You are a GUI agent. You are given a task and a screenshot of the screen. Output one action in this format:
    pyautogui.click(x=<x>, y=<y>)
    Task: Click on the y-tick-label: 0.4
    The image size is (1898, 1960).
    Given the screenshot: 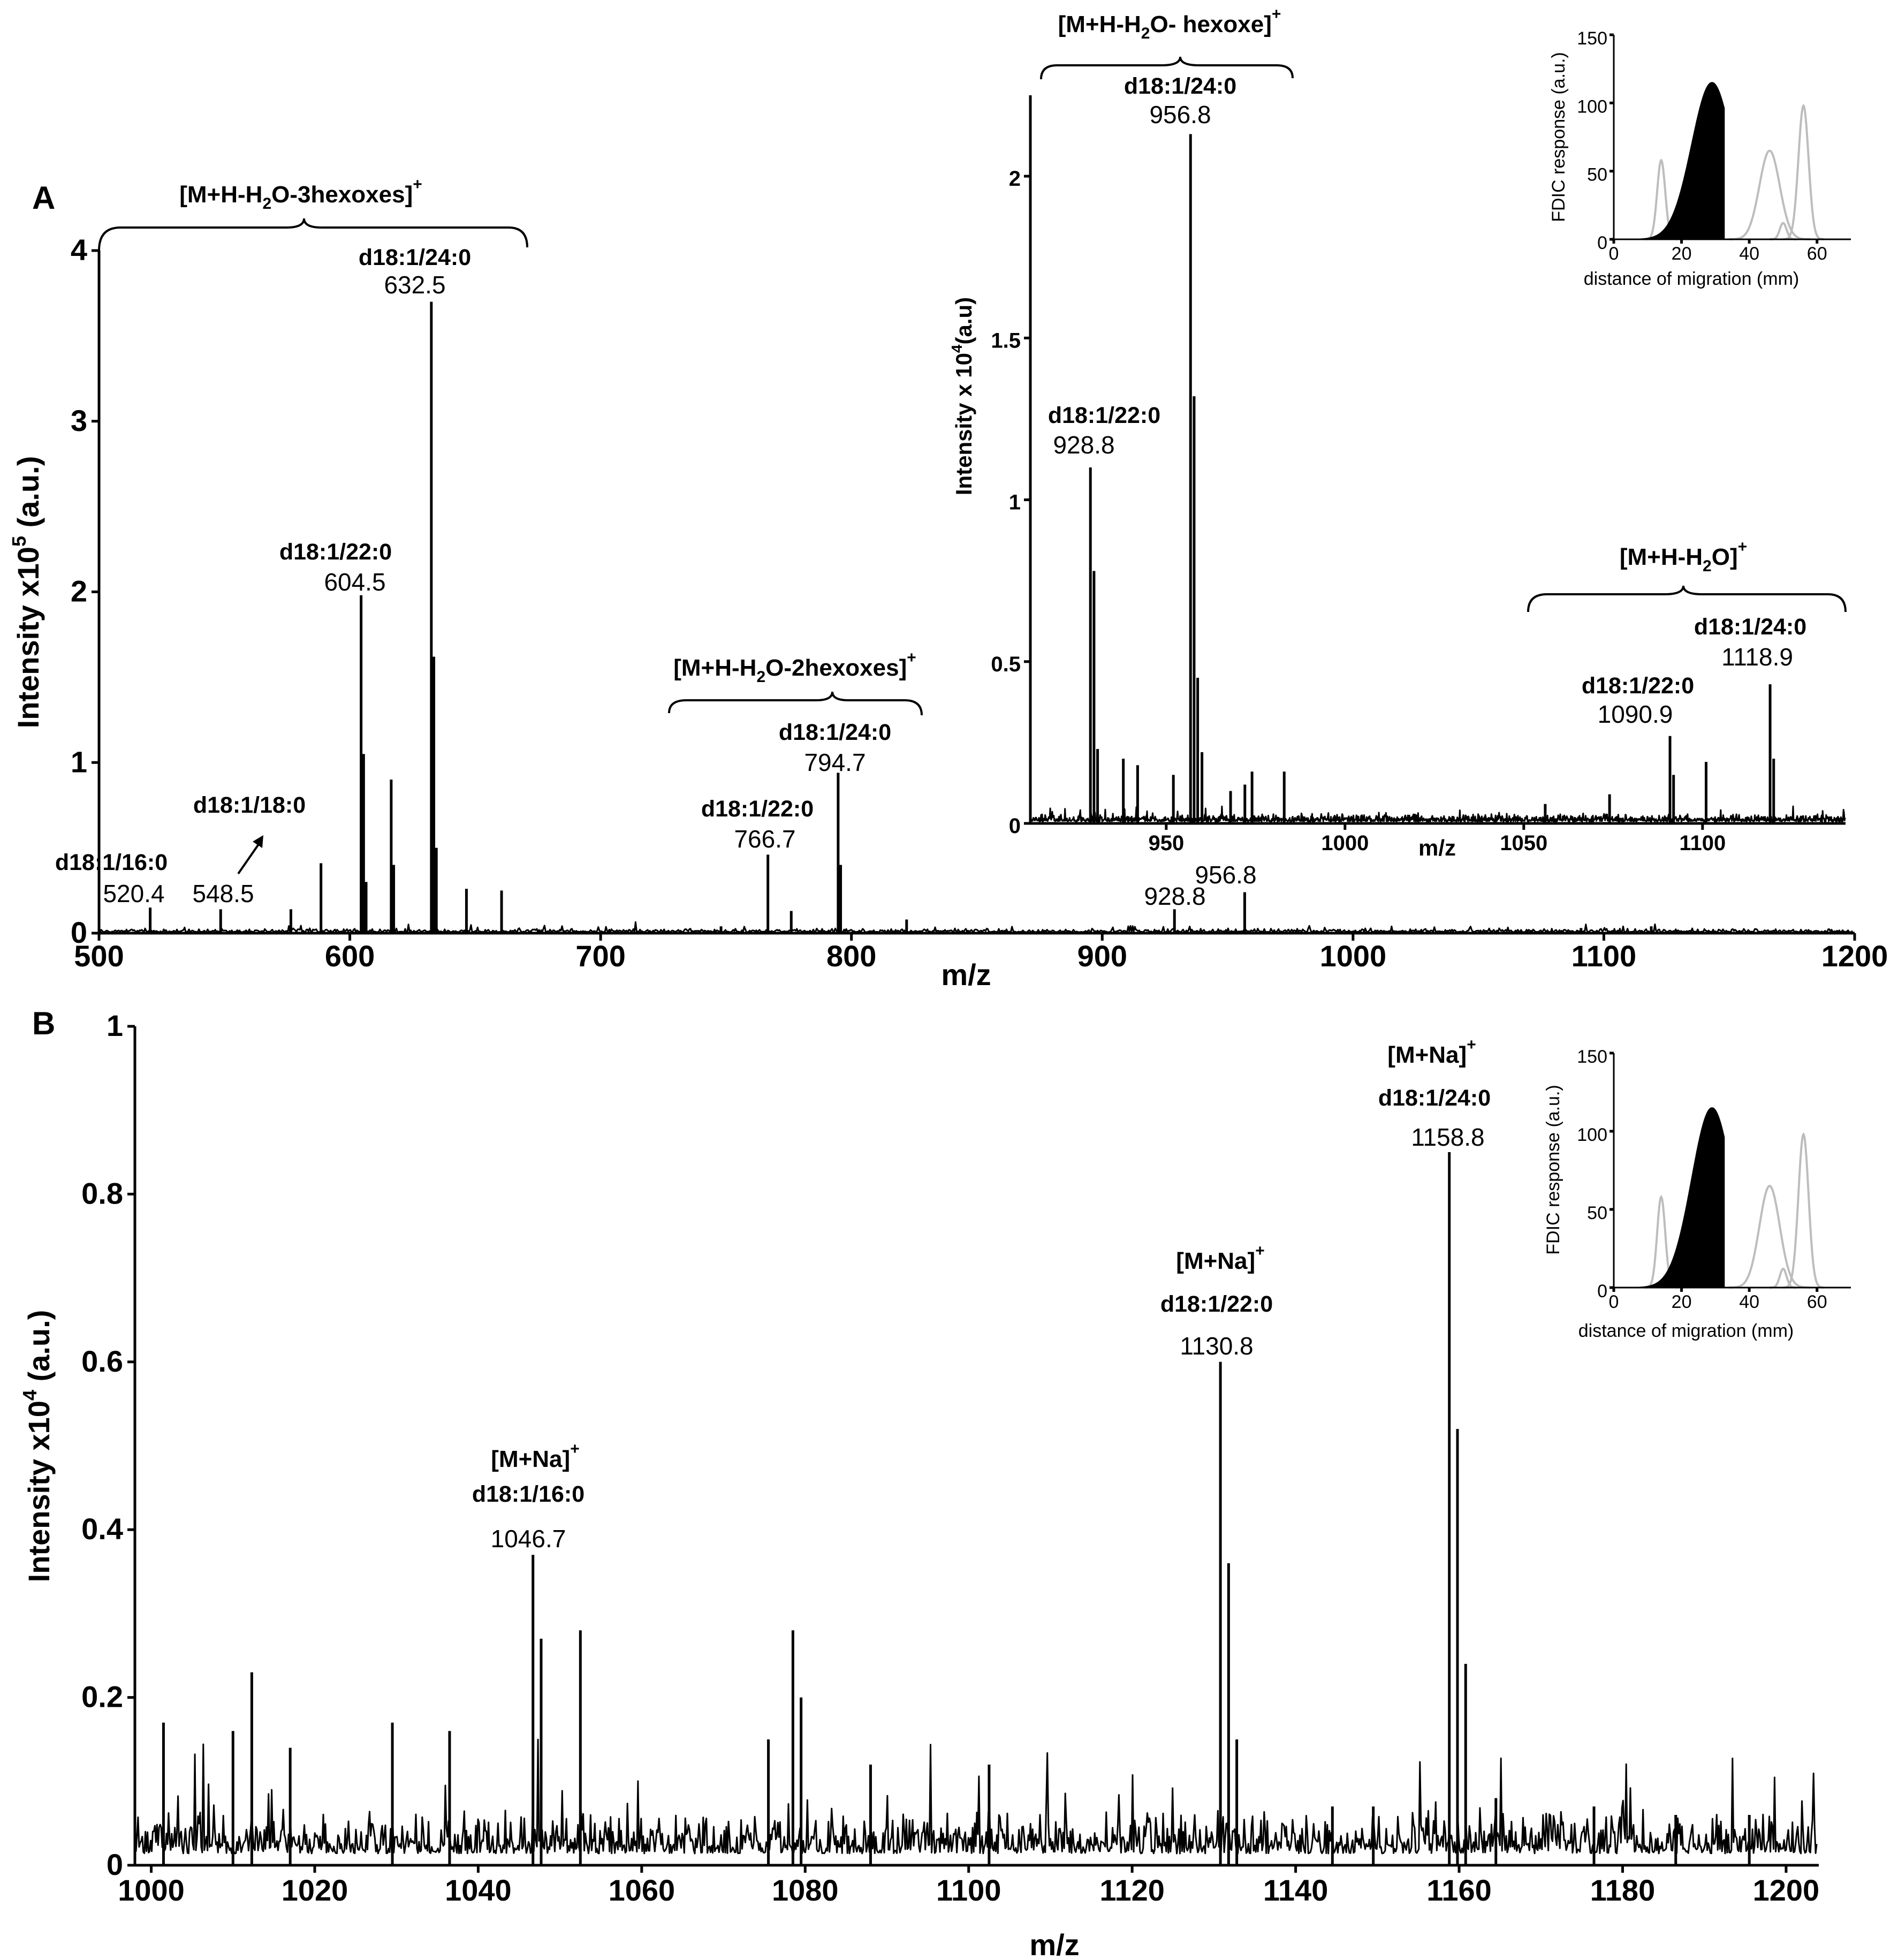 What is the action you would take?
    pyautogui.click(x=102, y=1529)
    